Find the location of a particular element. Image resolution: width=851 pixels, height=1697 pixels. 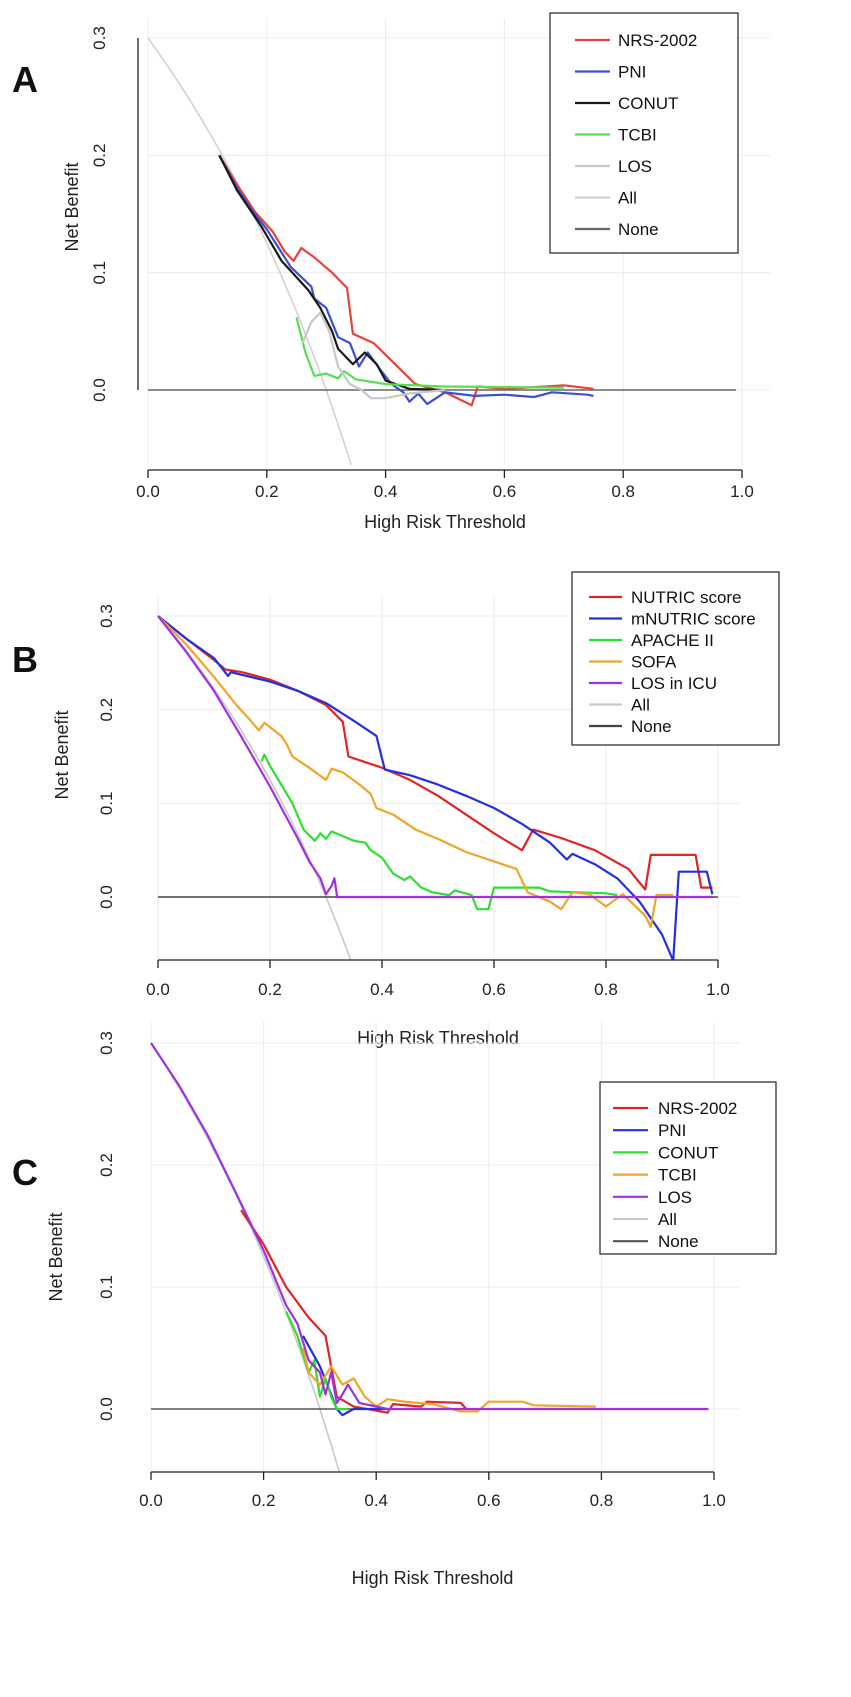

series-line-pni is located at coordinates (406, 280).